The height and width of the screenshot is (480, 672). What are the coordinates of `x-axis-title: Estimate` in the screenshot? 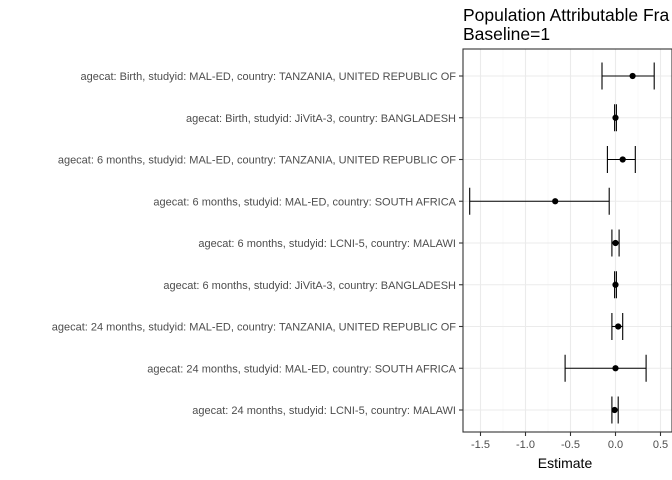 It's located at (565, 463).